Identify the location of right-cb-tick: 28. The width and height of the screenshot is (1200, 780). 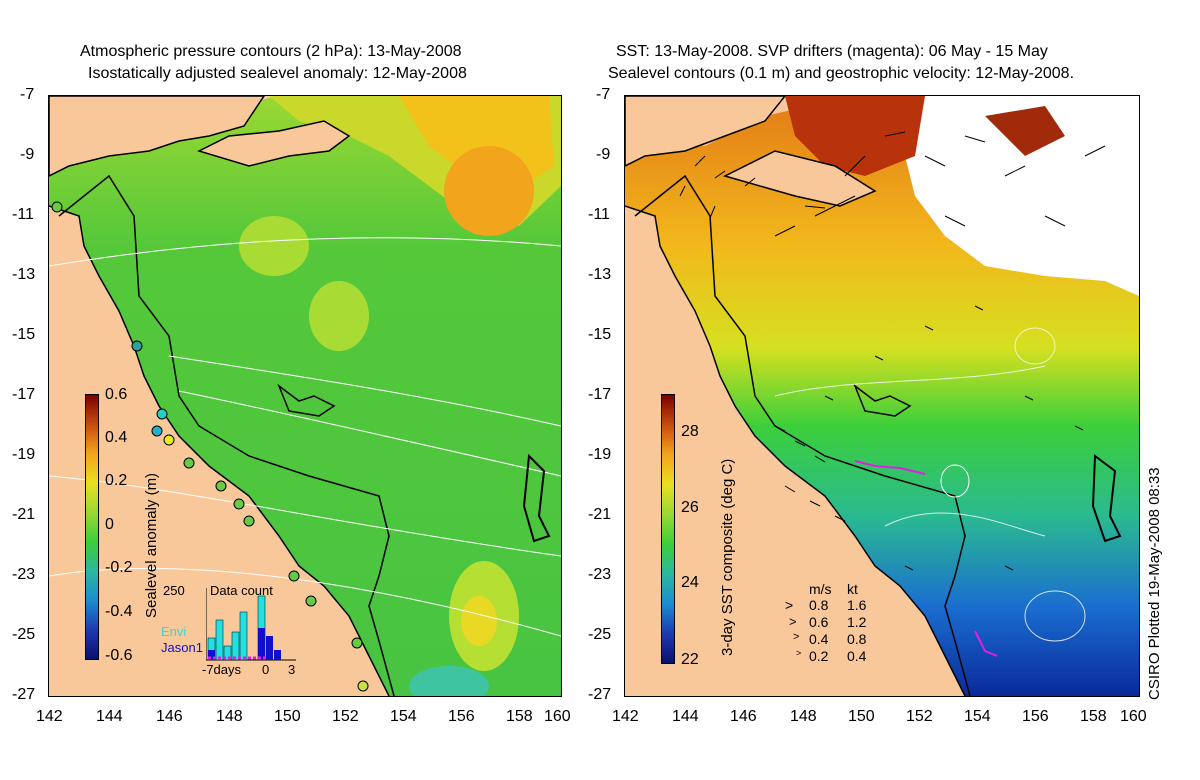
(690, 431).